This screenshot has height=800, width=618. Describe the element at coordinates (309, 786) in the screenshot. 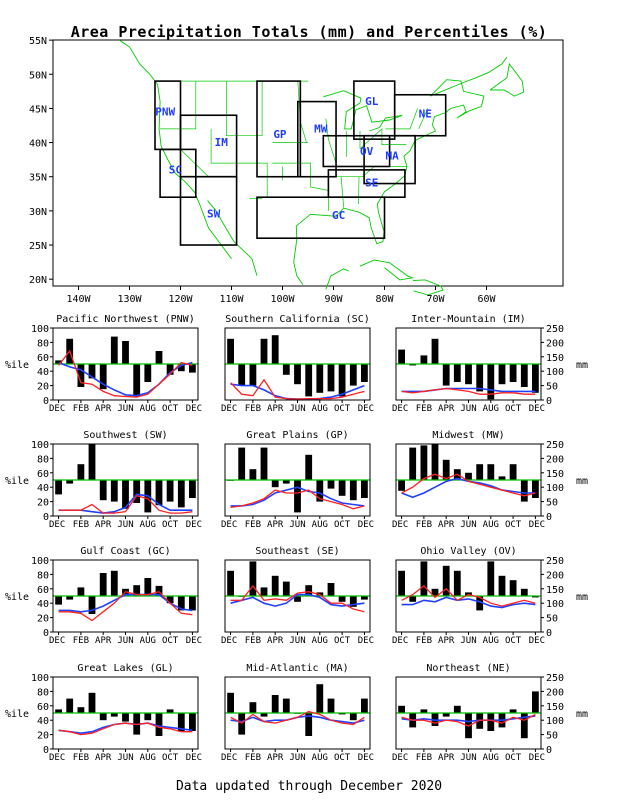

I see `footer-note: Data updated through December 2020` at that location.